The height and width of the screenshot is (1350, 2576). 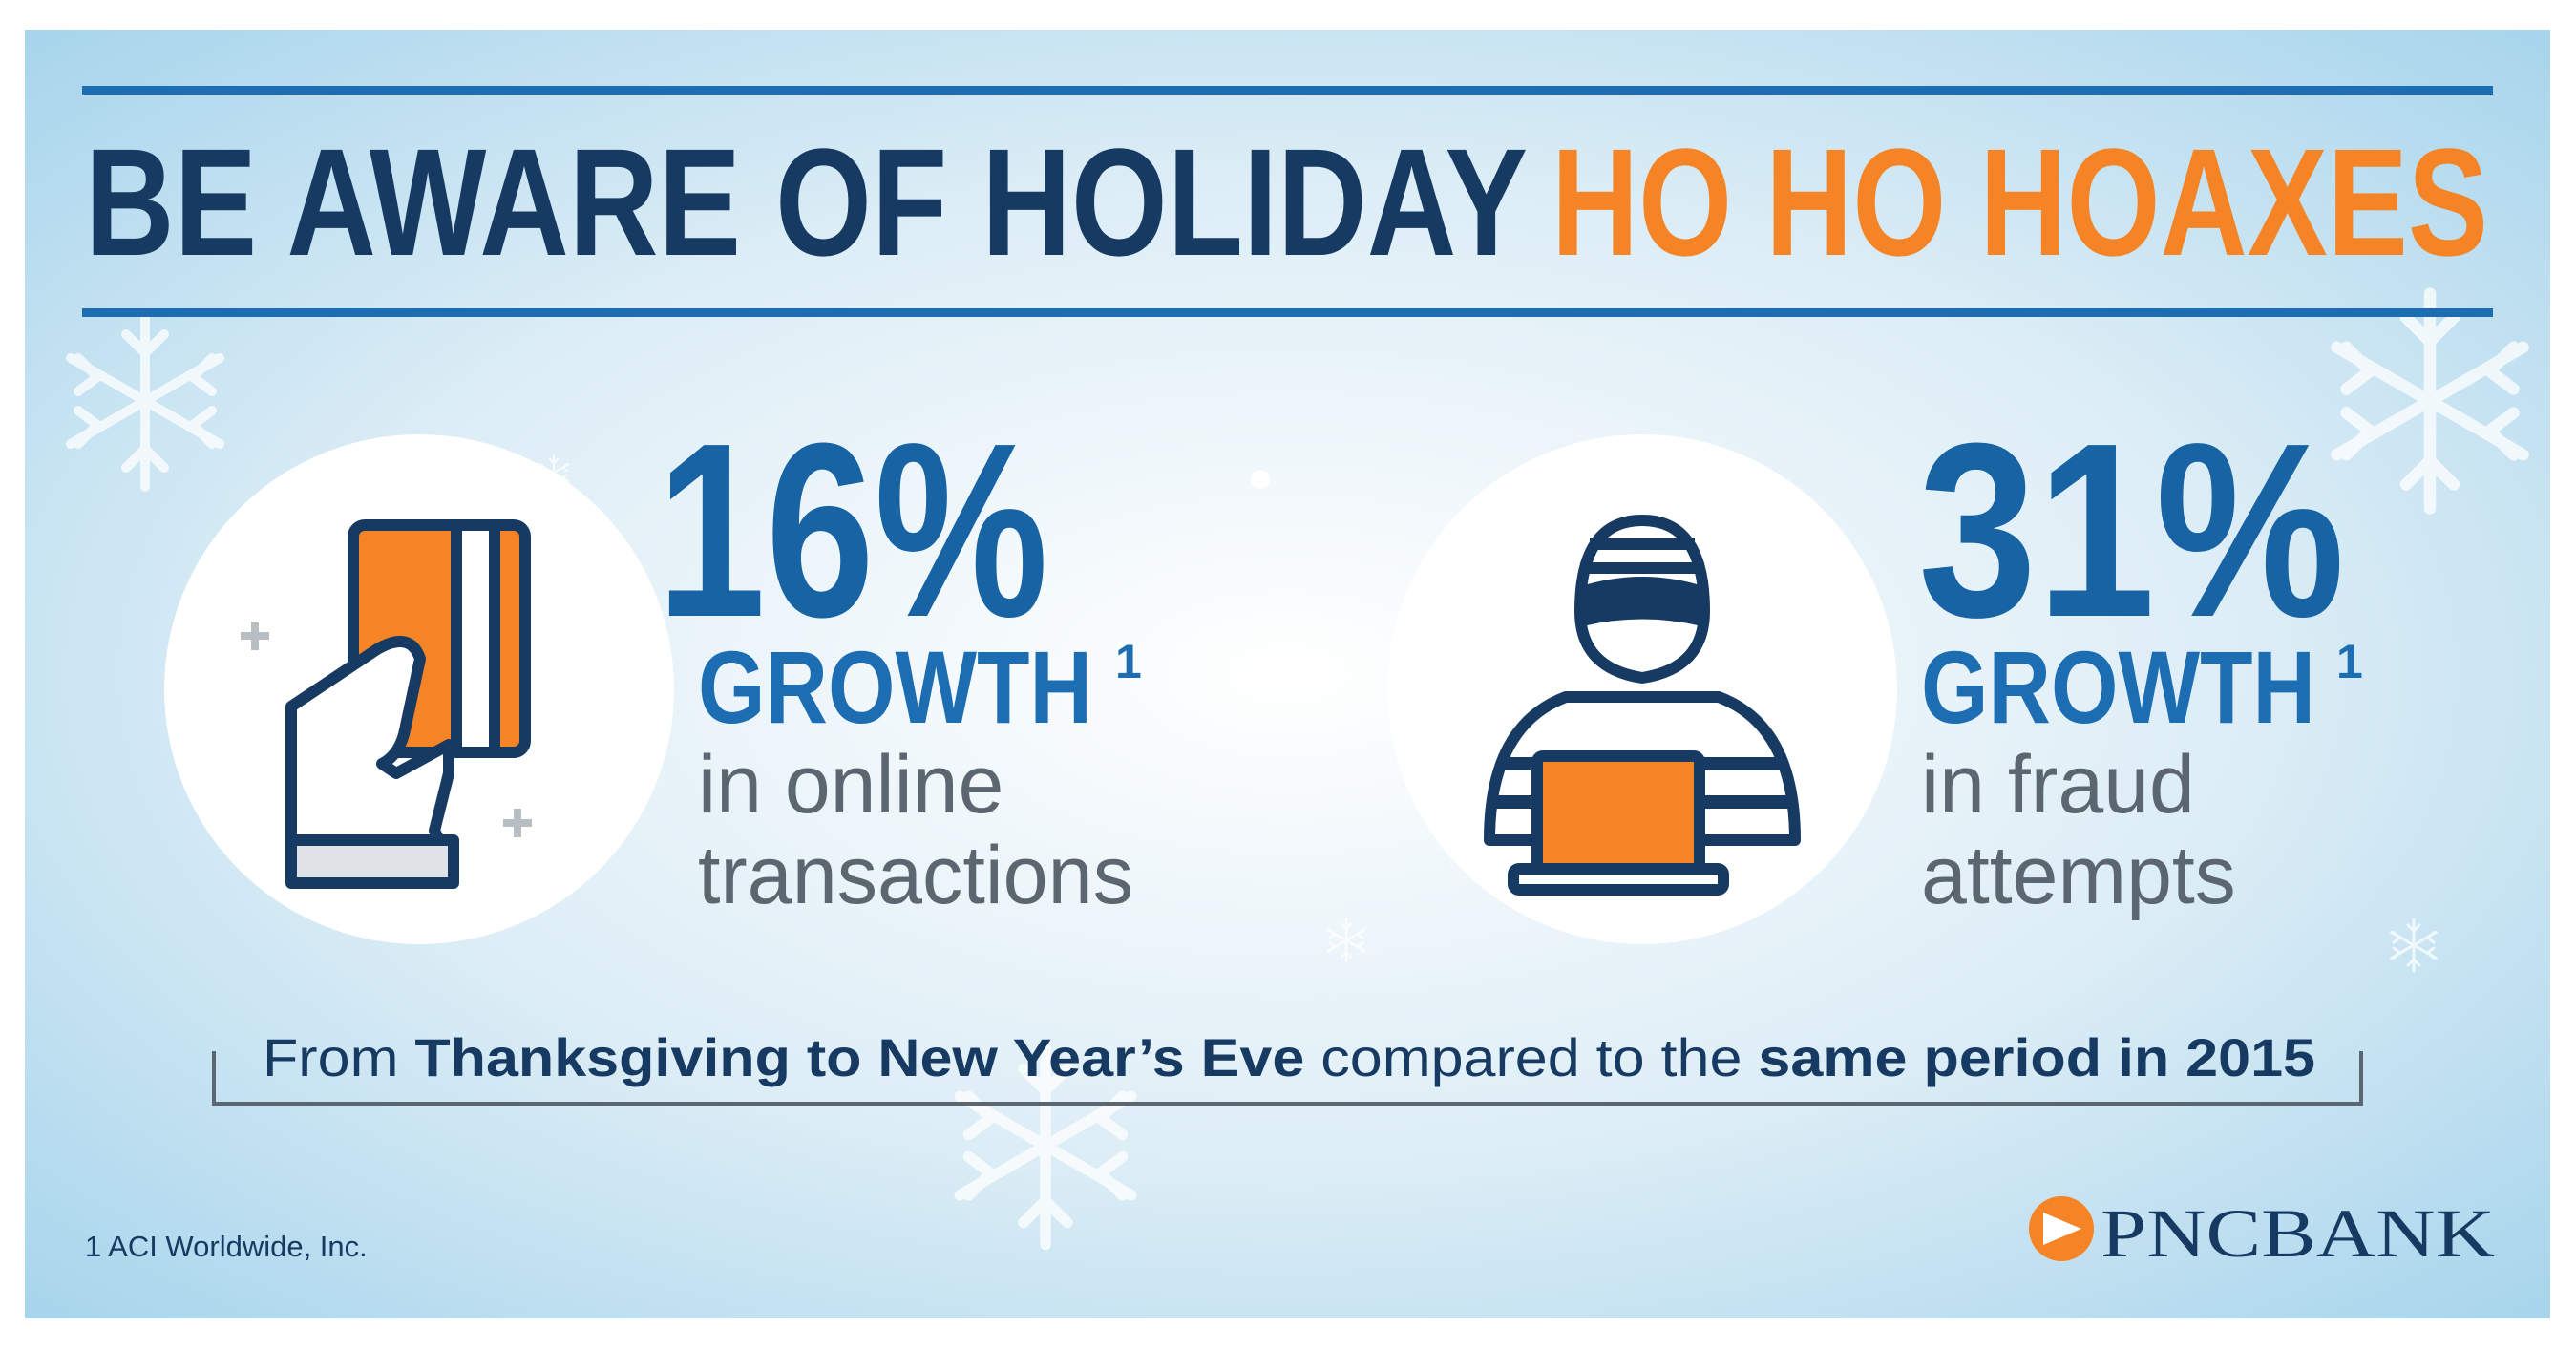 What do you see at coordinates (2078, 875) in the screenshot?
I see `stat-description: attempts` at bounding box center [2078, 875].